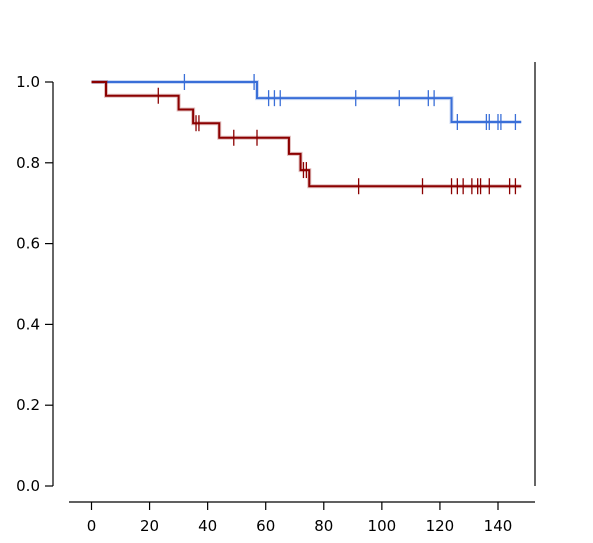 The width and height of the screenshot is (593, 543). I want to click on x-tick-label: 120, so click(440, 526).